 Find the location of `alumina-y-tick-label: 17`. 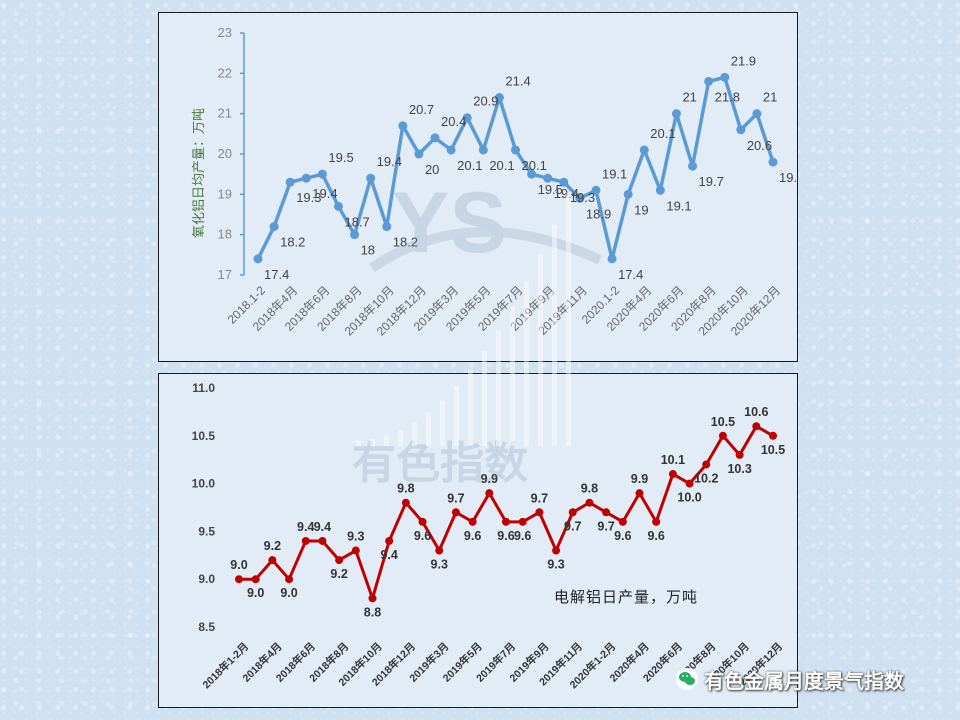

alumina-y-tick-label: 17 is located at coordinates (225, 274).